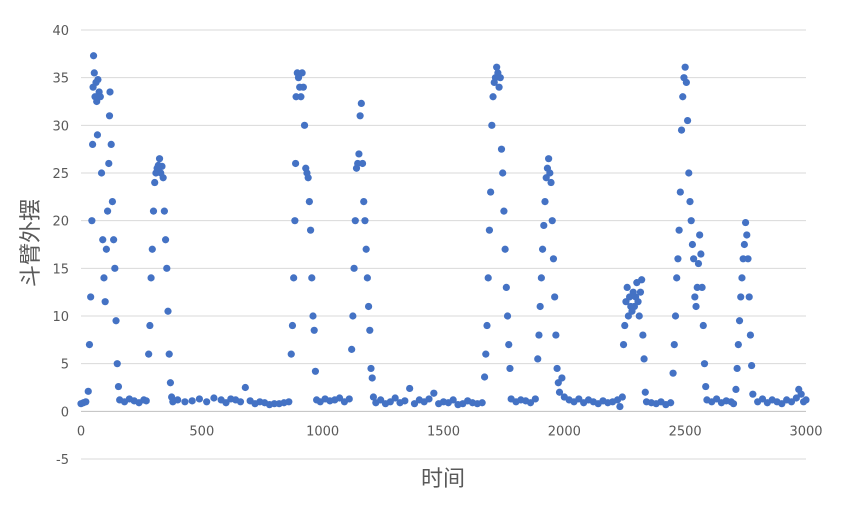 Image resolution: width=866 pixels, height=506 pixels. What do you see at coordinates (60, 31) in the screenshot?
I see `y-tick-label: 40` at bounding box center [60, 31].